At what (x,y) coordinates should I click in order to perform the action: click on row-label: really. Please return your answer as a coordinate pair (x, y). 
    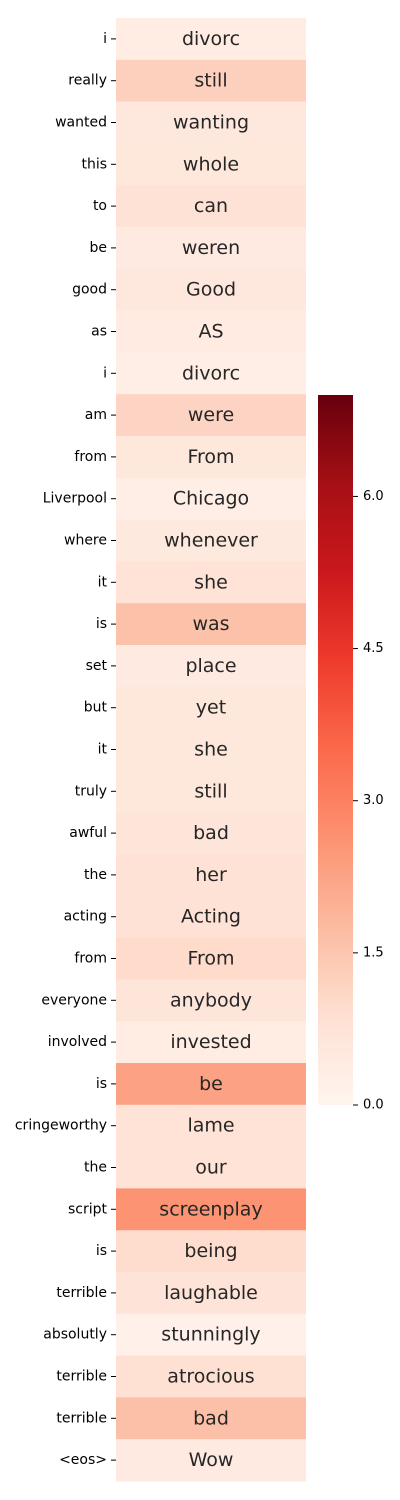
    Looking at the image, I should click on (87, 81).